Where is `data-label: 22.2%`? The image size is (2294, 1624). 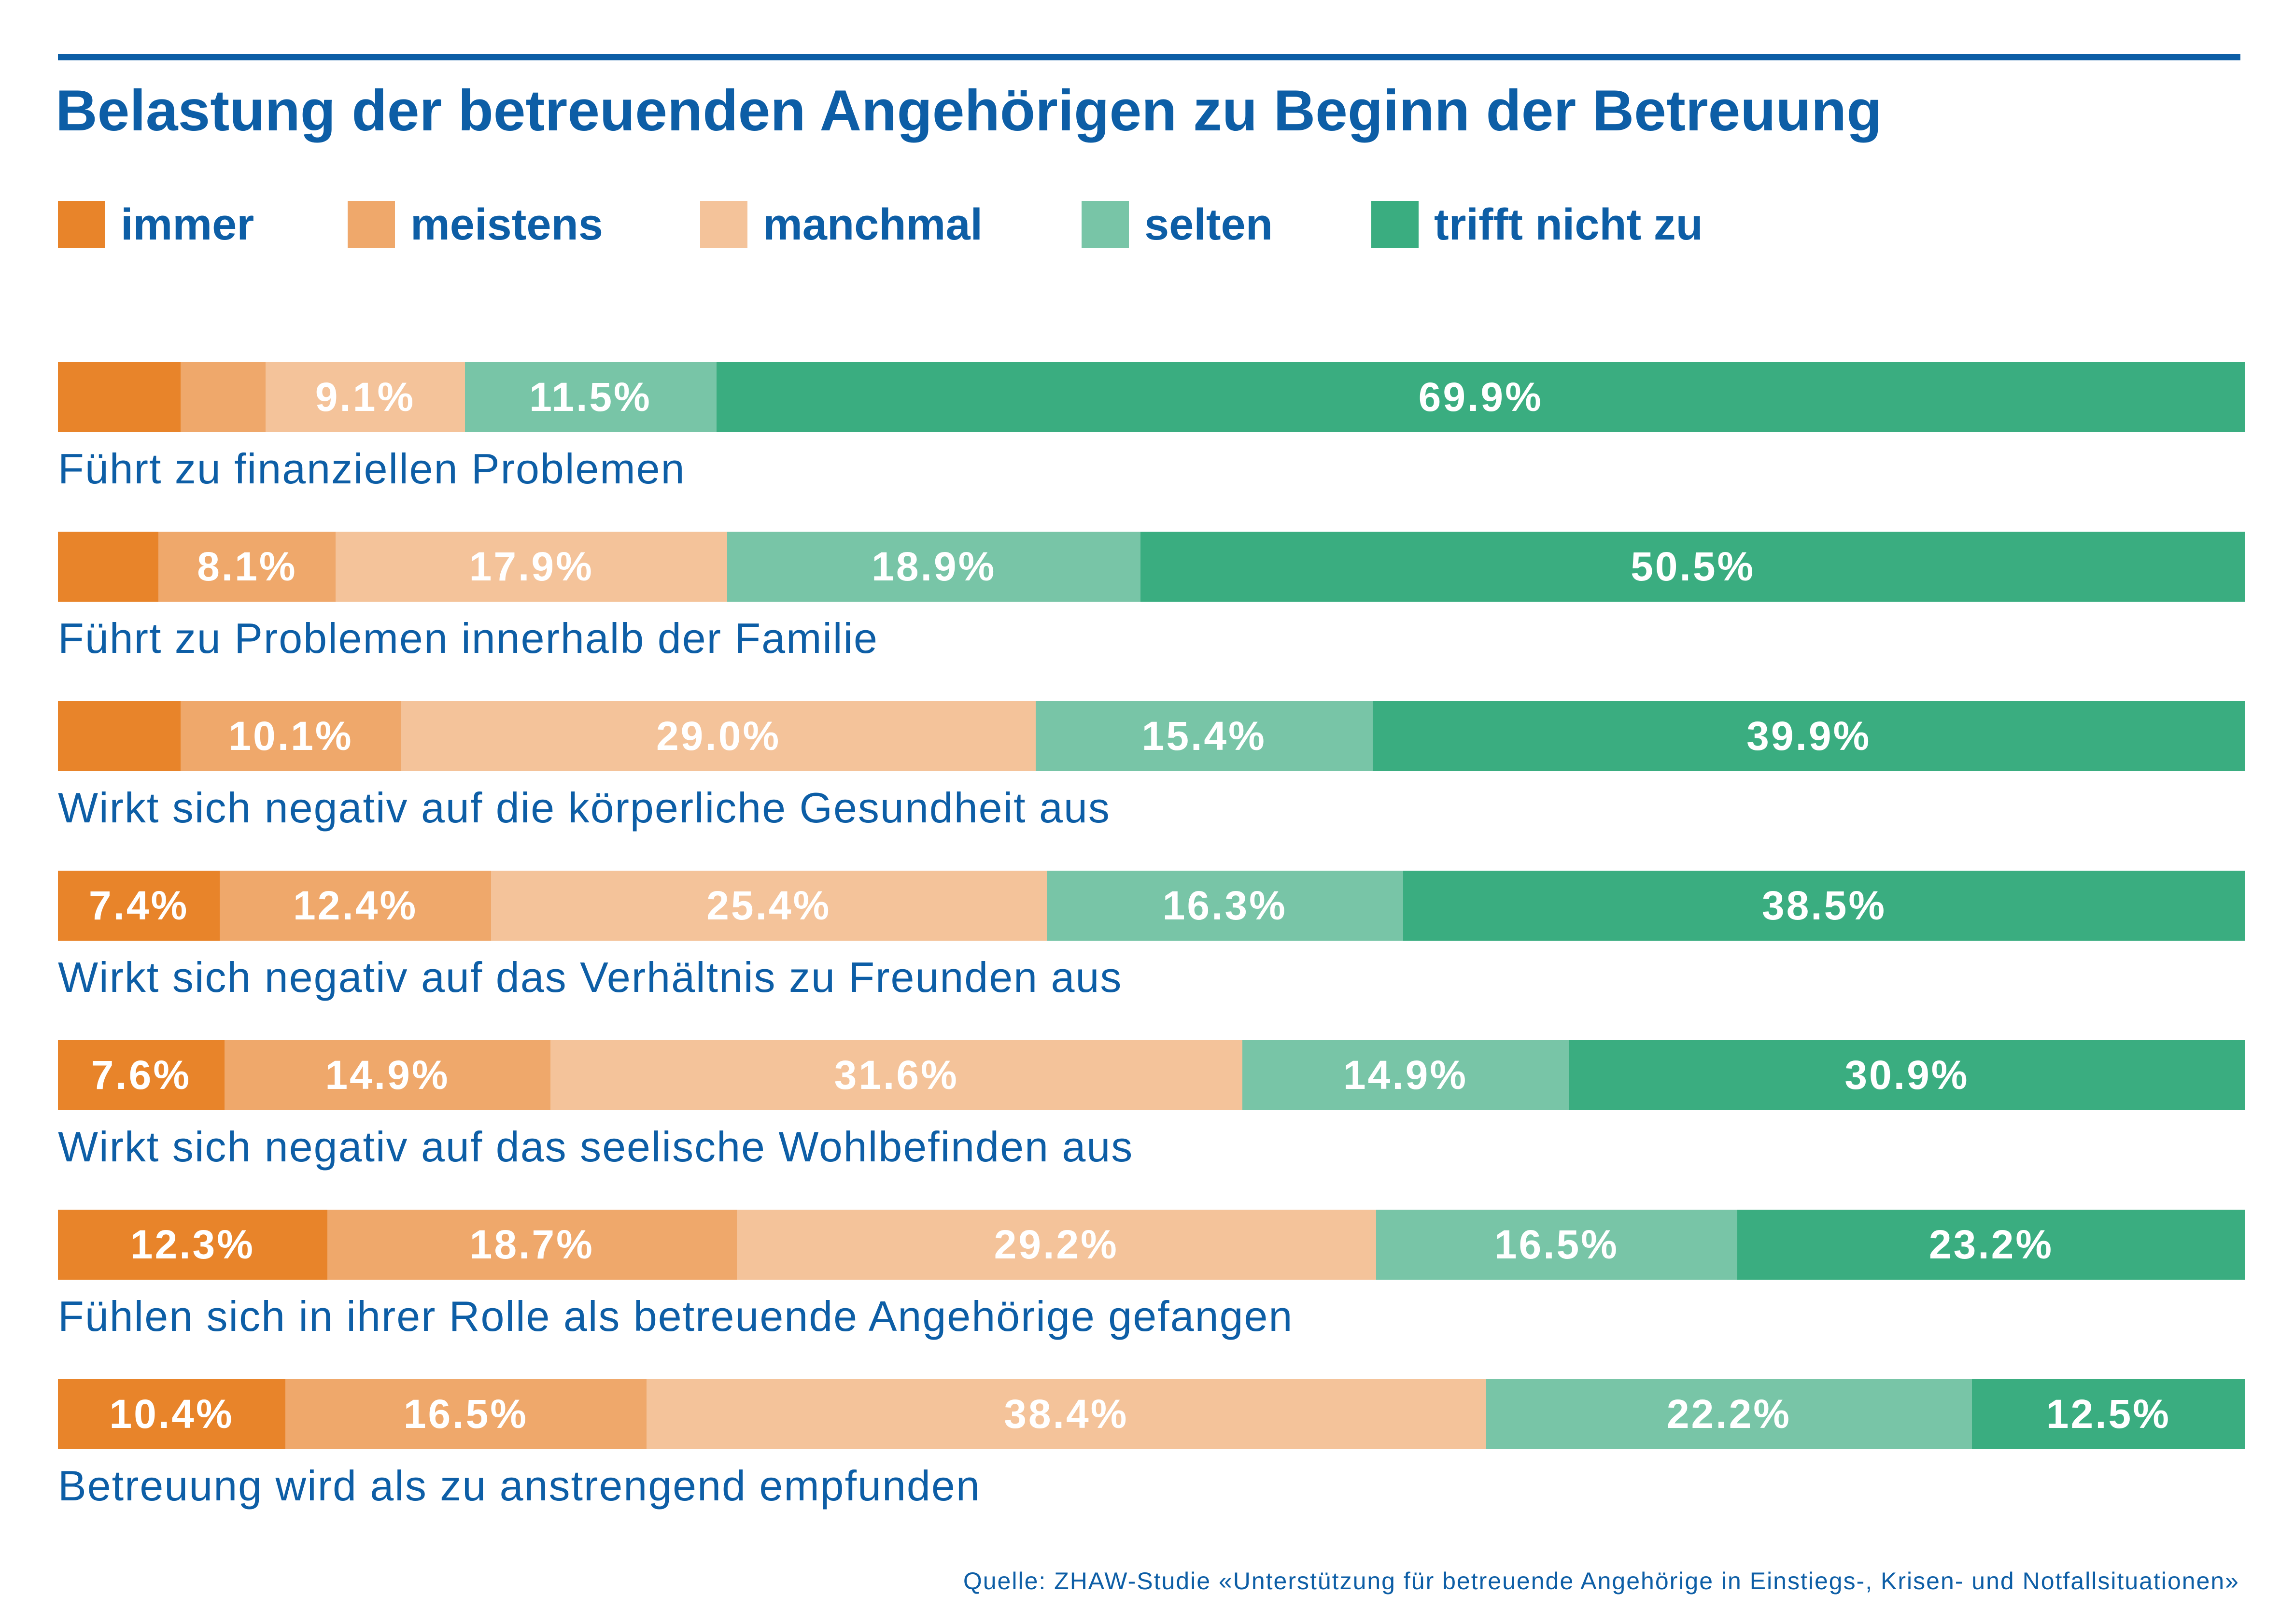 data-label: 22.2% is located at coordinates (1729, 1414).